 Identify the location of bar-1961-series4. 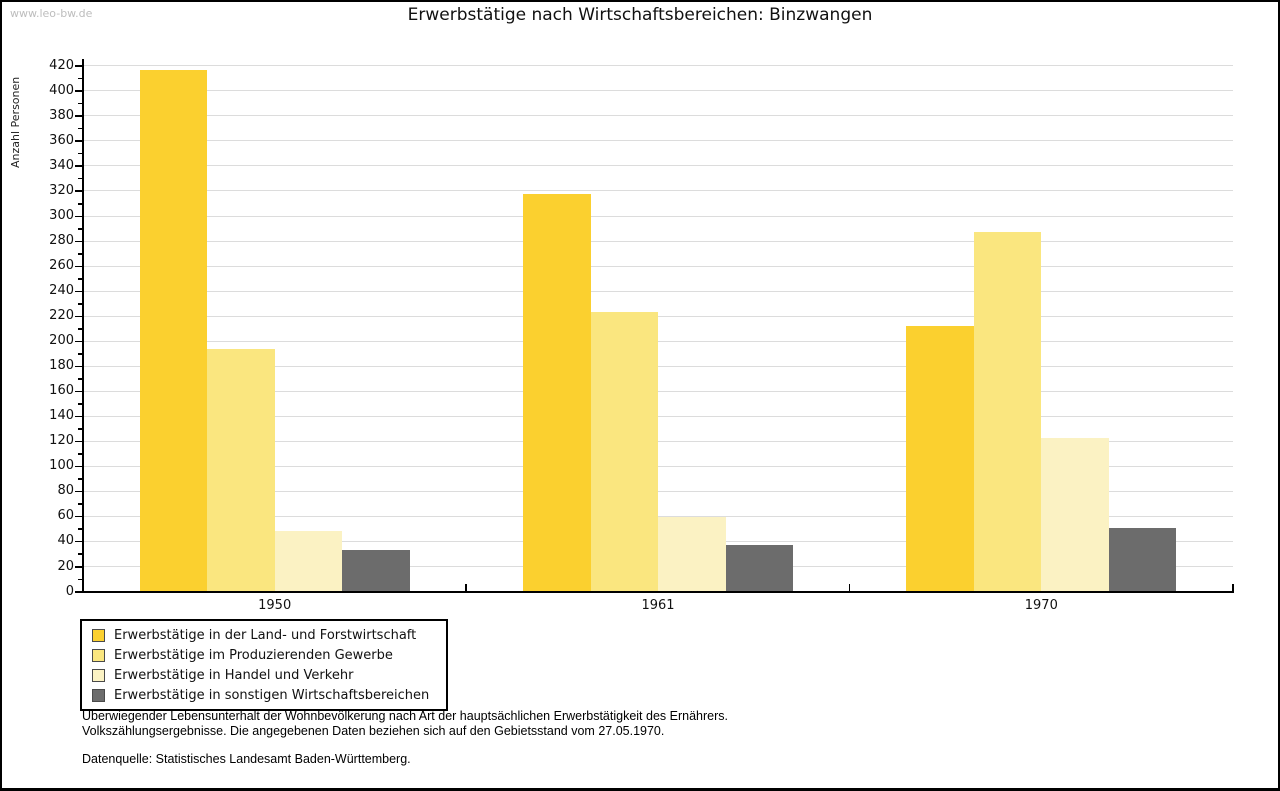
(759, 567).